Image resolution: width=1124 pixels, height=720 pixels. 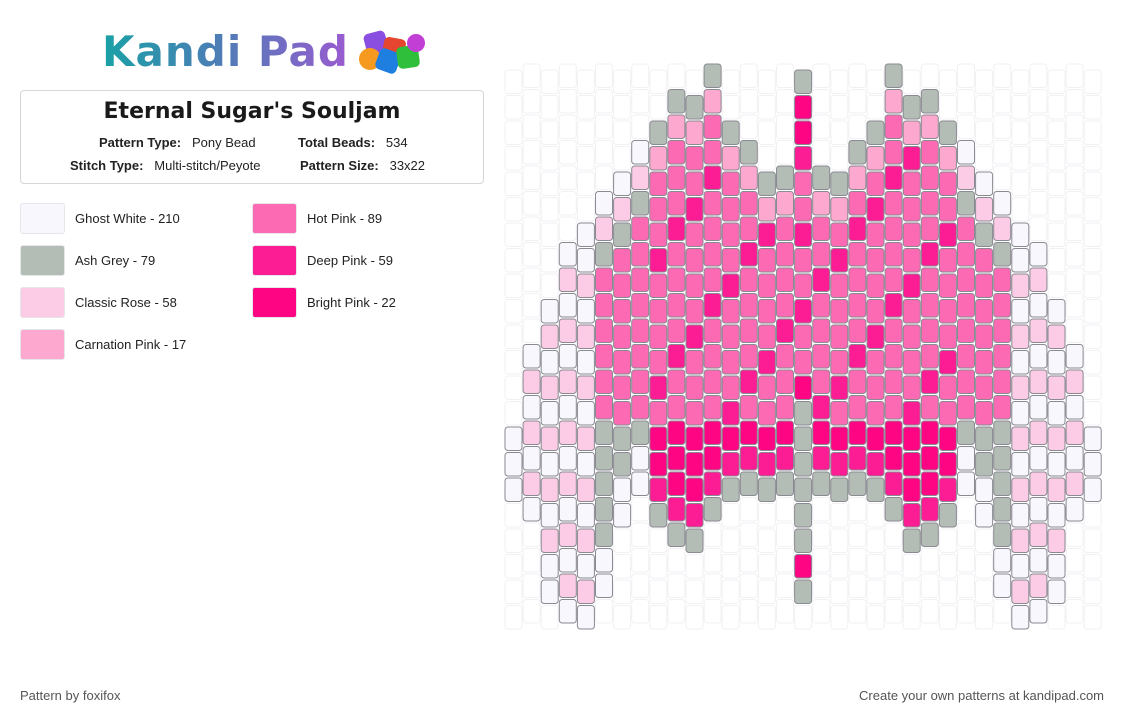 What do you see at coordinates (126, 302) in the screenshot?
I see `legend-label: Classic Rose - 58` at bounding box center [126, 302].